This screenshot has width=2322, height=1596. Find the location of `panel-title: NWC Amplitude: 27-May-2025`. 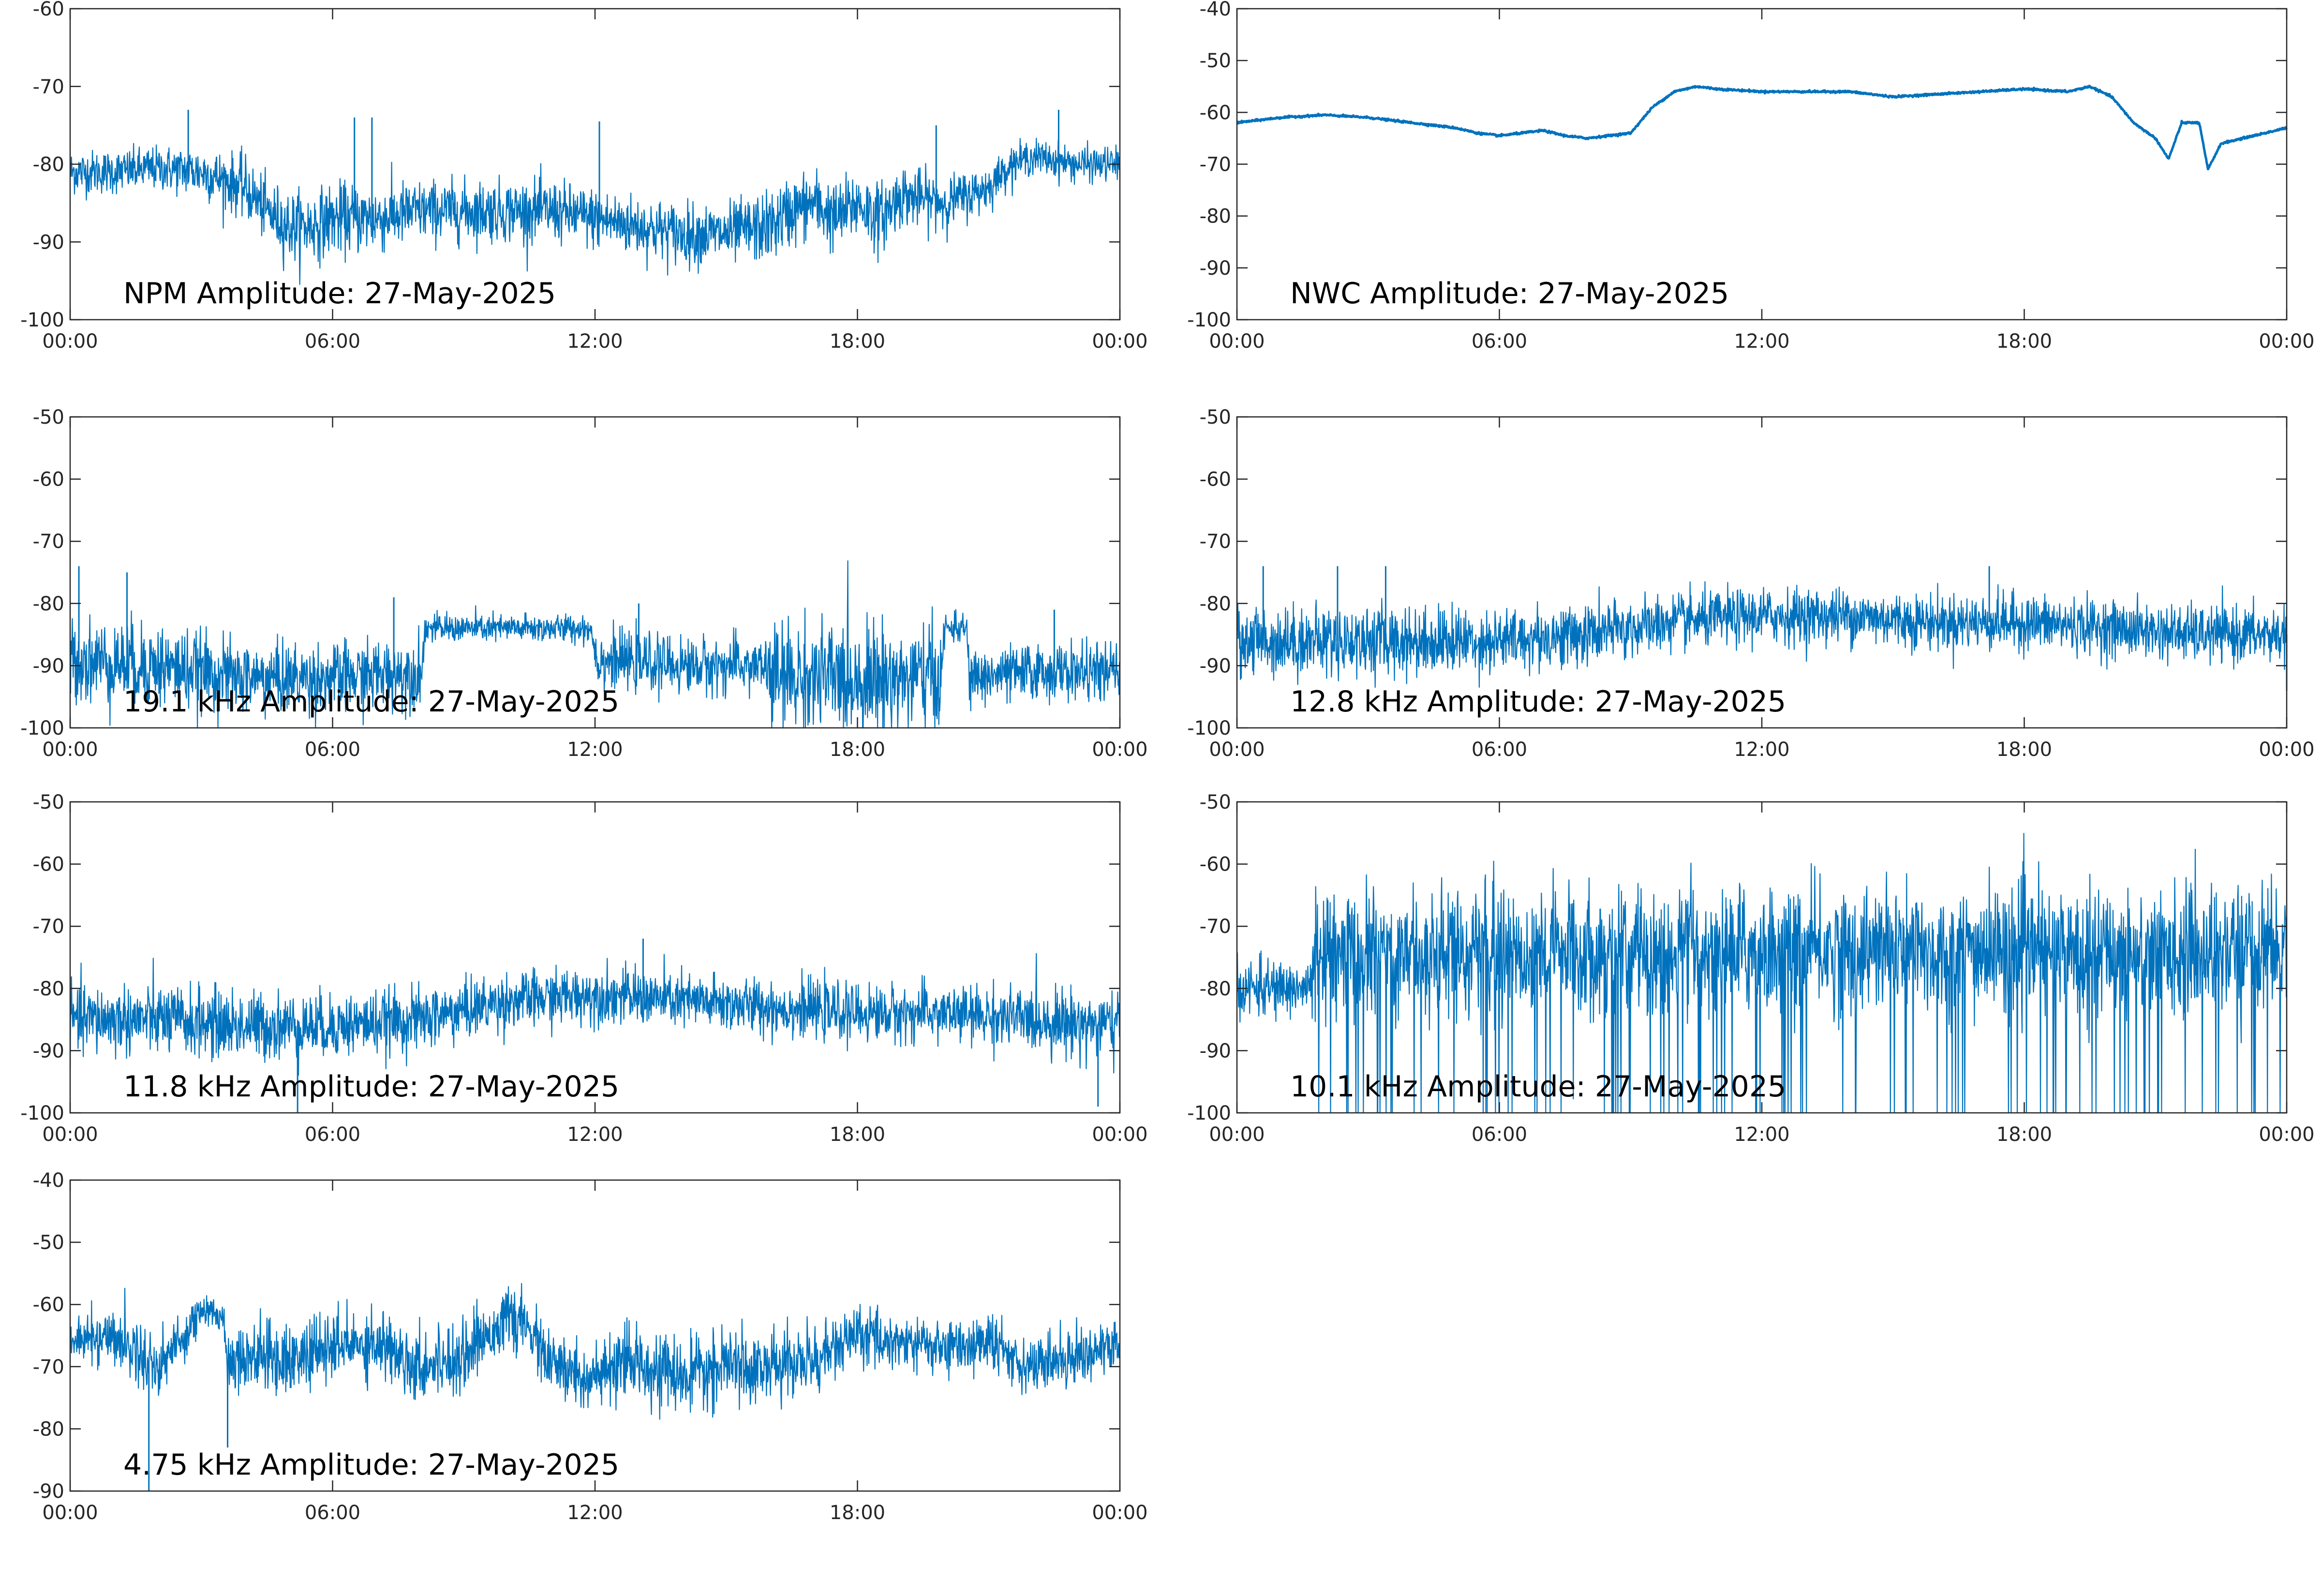

panel-title: NWC Amplitude: 27-May-2025 is located at coordinates (1509, 293).